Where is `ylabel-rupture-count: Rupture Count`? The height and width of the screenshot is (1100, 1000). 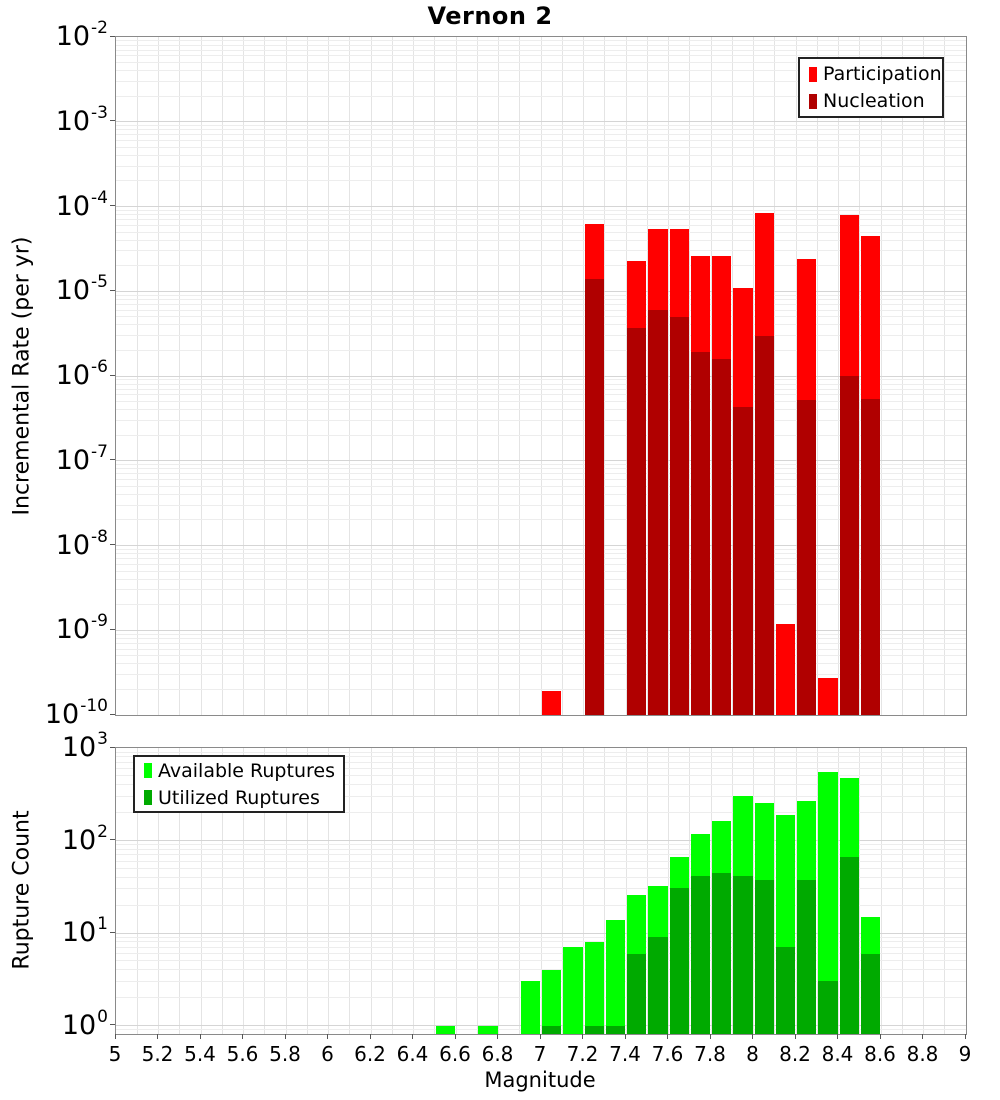
ylabel-rupture-count: Rupture Count is located at coordinates (22, 890).